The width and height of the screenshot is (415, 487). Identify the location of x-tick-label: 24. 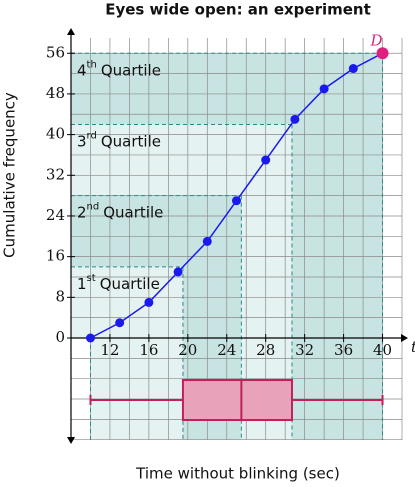
(226, 350).